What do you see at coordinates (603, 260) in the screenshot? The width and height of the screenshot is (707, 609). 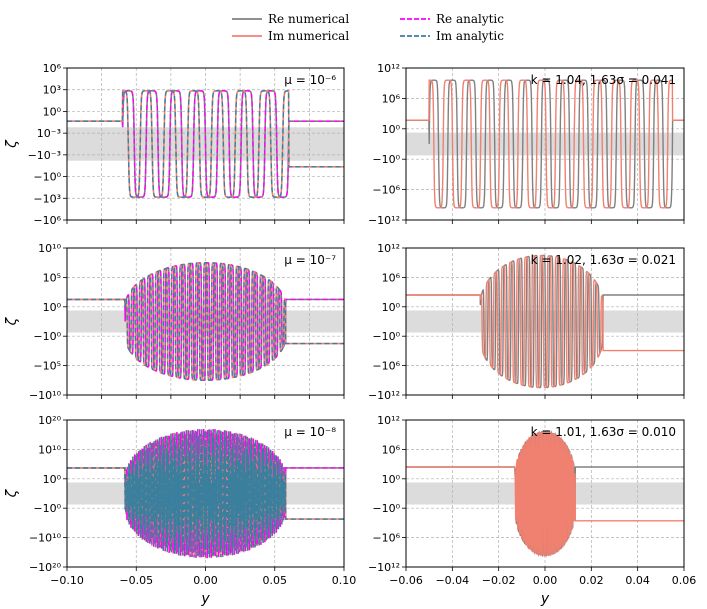 I see `panel-annotation: k = 1.02, 1.63σ = 0.021` at bounding box center [603, 260].